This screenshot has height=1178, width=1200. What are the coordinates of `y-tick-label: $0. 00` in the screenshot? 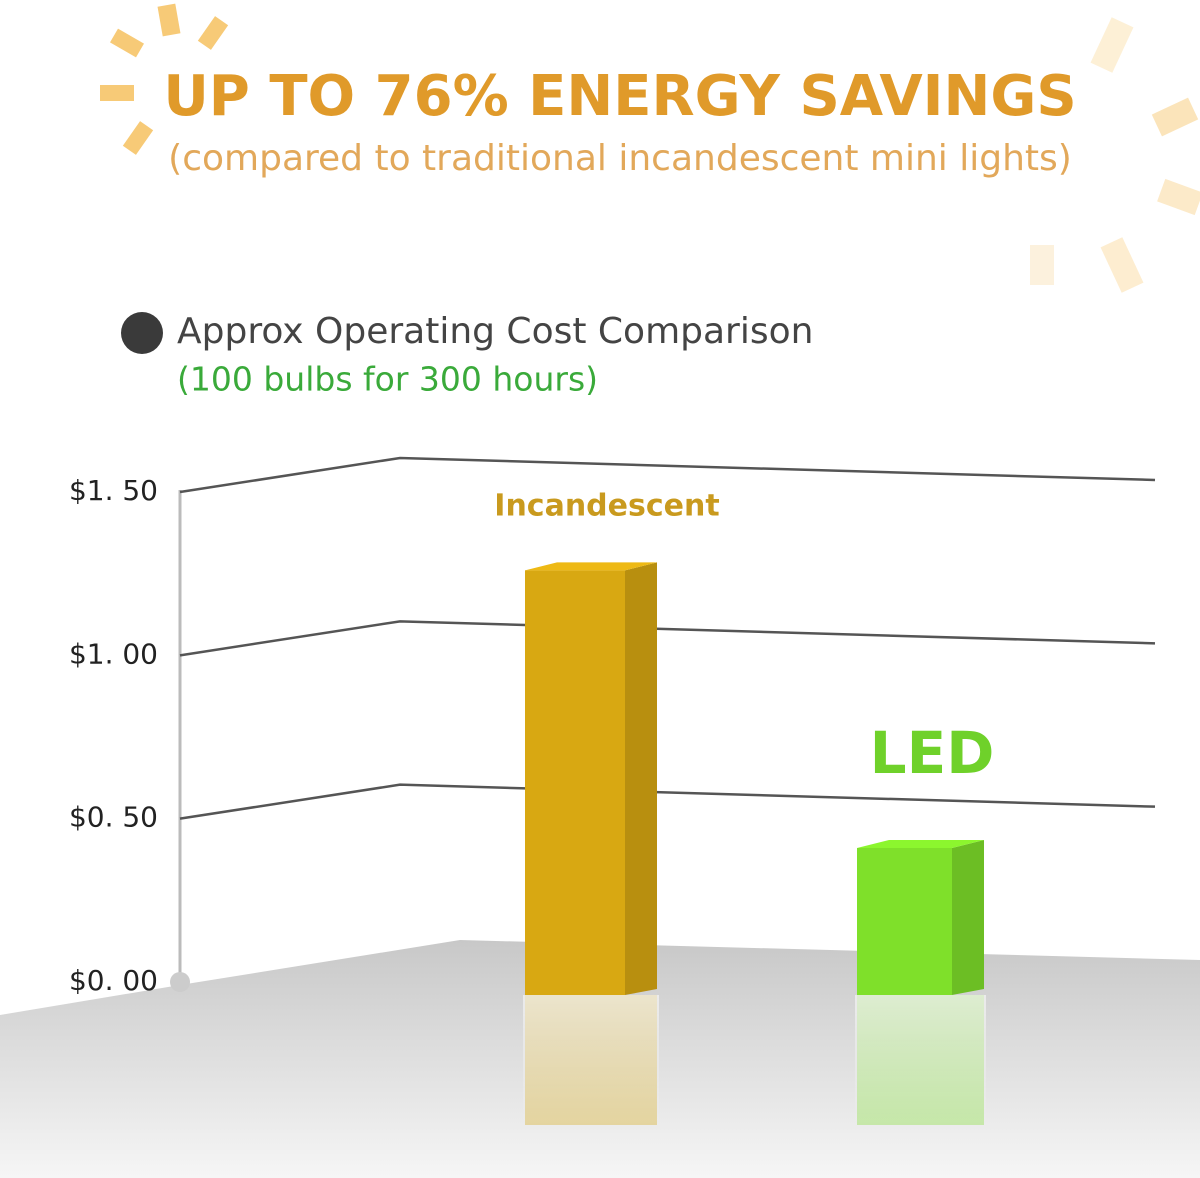 It's located at (113, 980).